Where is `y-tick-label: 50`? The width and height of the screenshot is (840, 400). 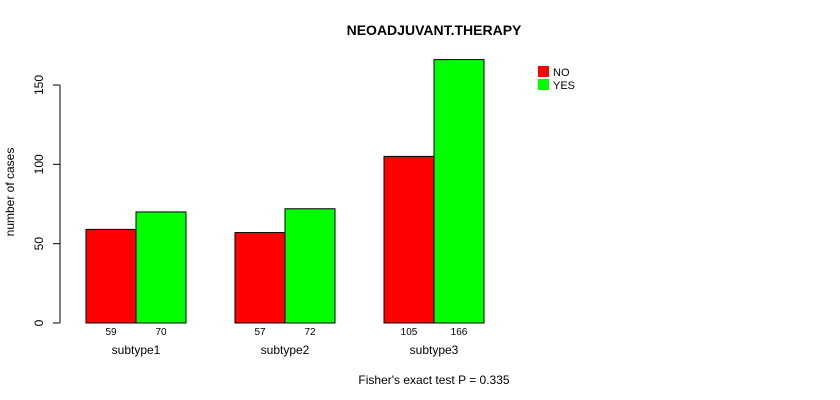
y-tick-label: 50 is located at coordinates (39, 244).